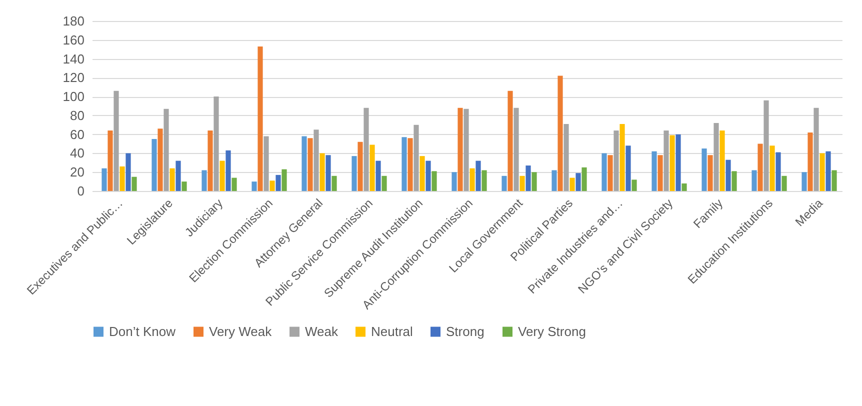 This screenshot has height=406, width=862. What do you see at coordinates (392, 331) in the screenshot?
I see `legend-label: Neutral` at bounding box center [392, 331].